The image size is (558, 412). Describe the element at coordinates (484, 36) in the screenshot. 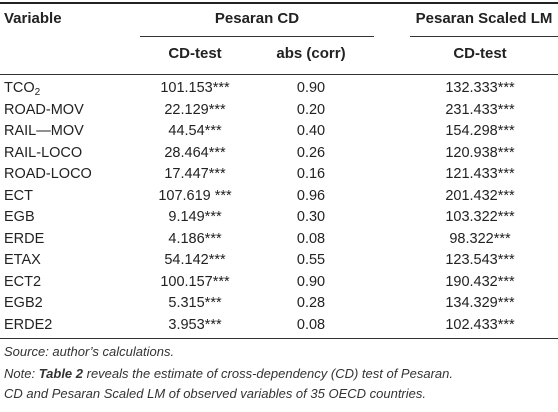

I see `group2-underline` at that location.